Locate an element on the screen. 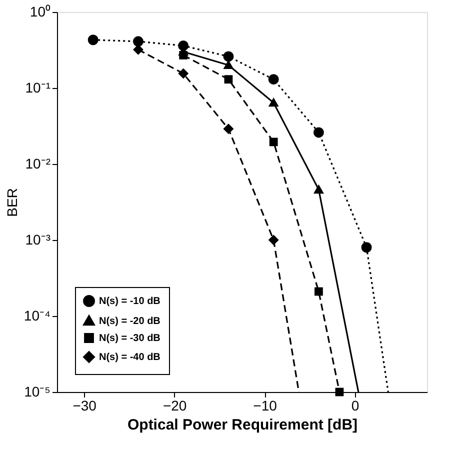 This screenshot has height=460, width=454. legend-label: N(s) = -20 dB is located at coordinates (129, 321).